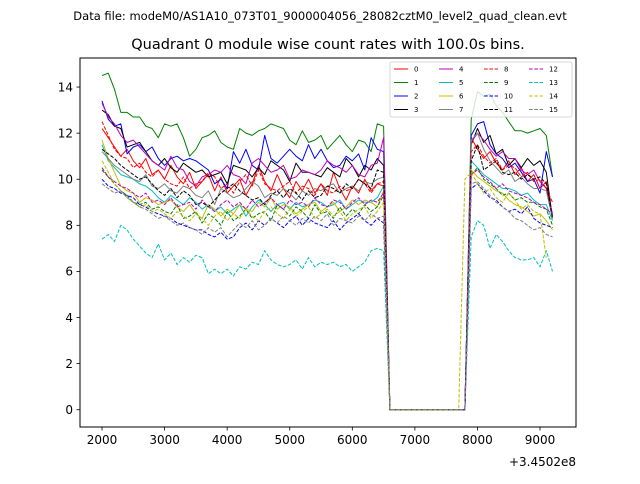 This screenshot has height=484, width=640. What do you see at coordinates (461, 83) in the screenshot?
I see `legend-label: 5` at bounding box center [461, 83].